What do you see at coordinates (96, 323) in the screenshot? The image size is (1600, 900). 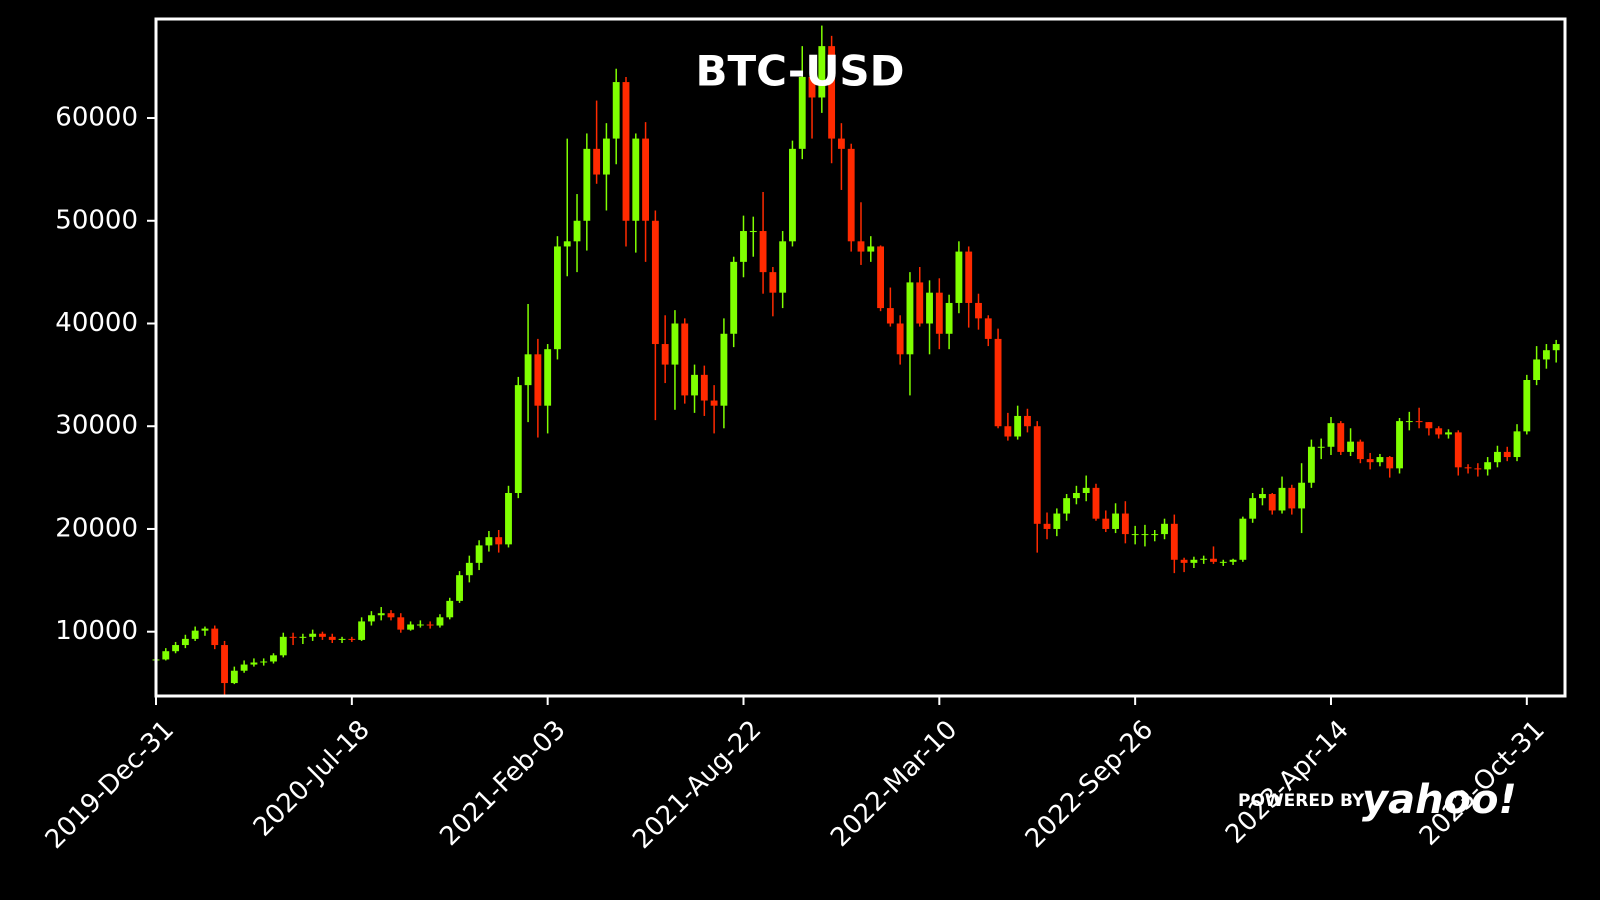 I see `y-tick-label: 40000` at bounding box center [96, 323].